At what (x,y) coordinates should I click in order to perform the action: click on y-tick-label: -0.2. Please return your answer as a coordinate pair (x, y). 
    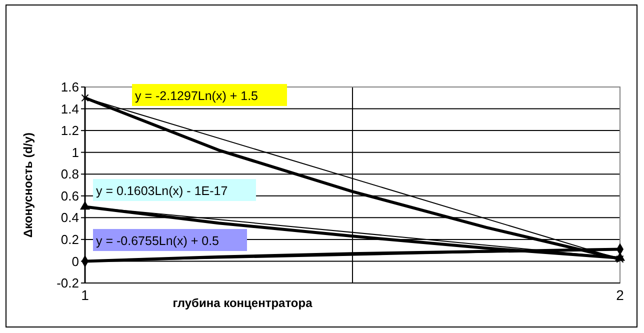
    Looking at the image, I should click on (67, 283).